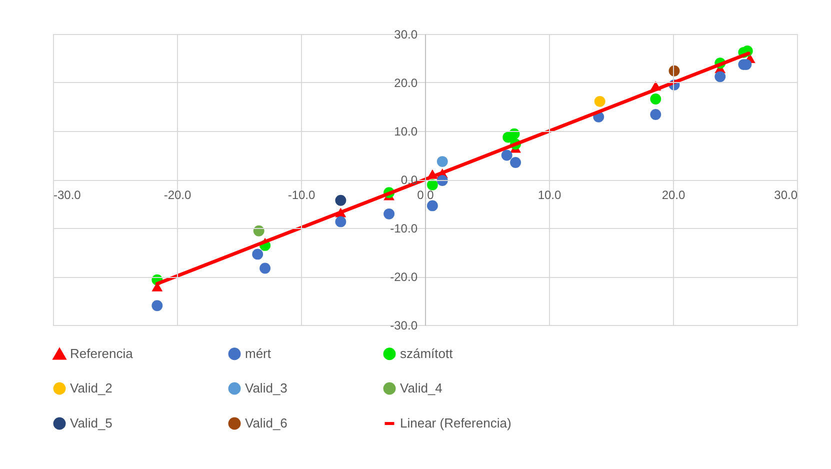  Describe the element at coordinates (550, 195) in the screenshot. I see `x-tick-label: 10.0` at that location.